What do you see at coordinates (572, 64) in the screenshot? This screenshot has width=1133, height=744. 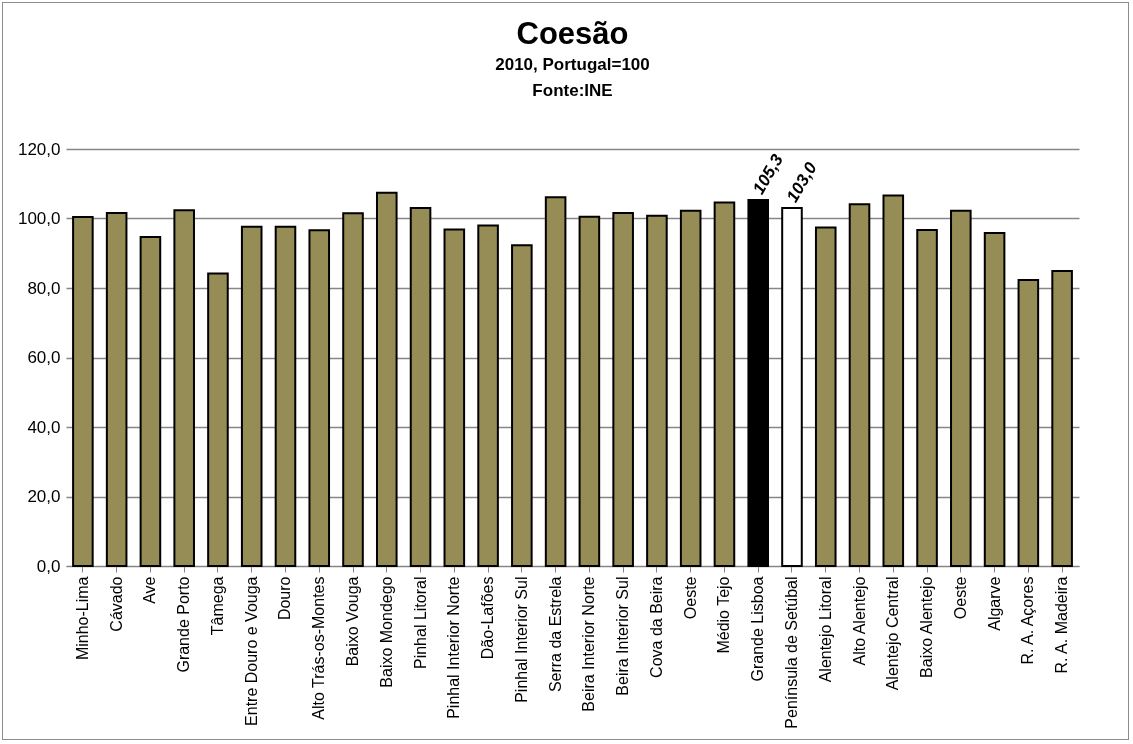 I see `chart-subtitle: 2010, Portugal=100` at bounding box center [572, 64].